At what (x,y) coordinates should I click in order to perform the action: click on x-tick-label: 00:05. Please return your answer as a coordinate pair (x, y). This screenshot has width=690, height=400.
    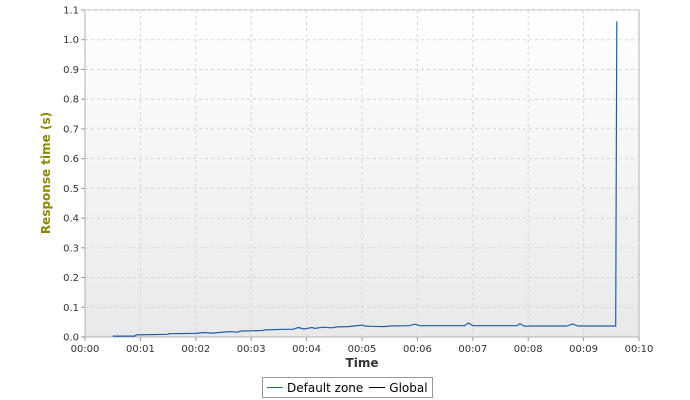
    Looking at the image, I should click on (362, 349).